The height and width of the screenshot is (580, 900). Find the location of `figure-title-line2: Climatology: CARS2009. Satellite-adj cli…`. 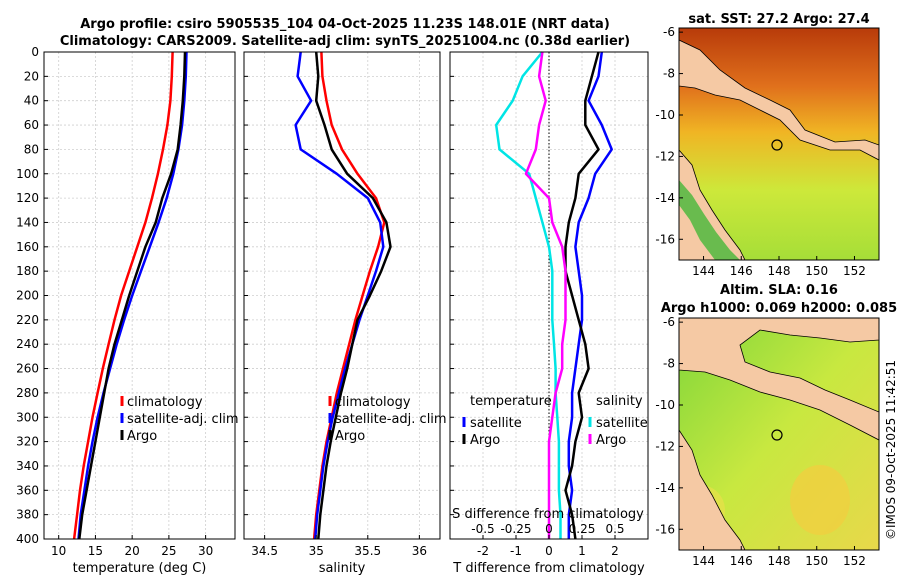

figure-title-line2: Climatology: CARS2009. Satellite-adj cli… is located at coordinates (345, 41).